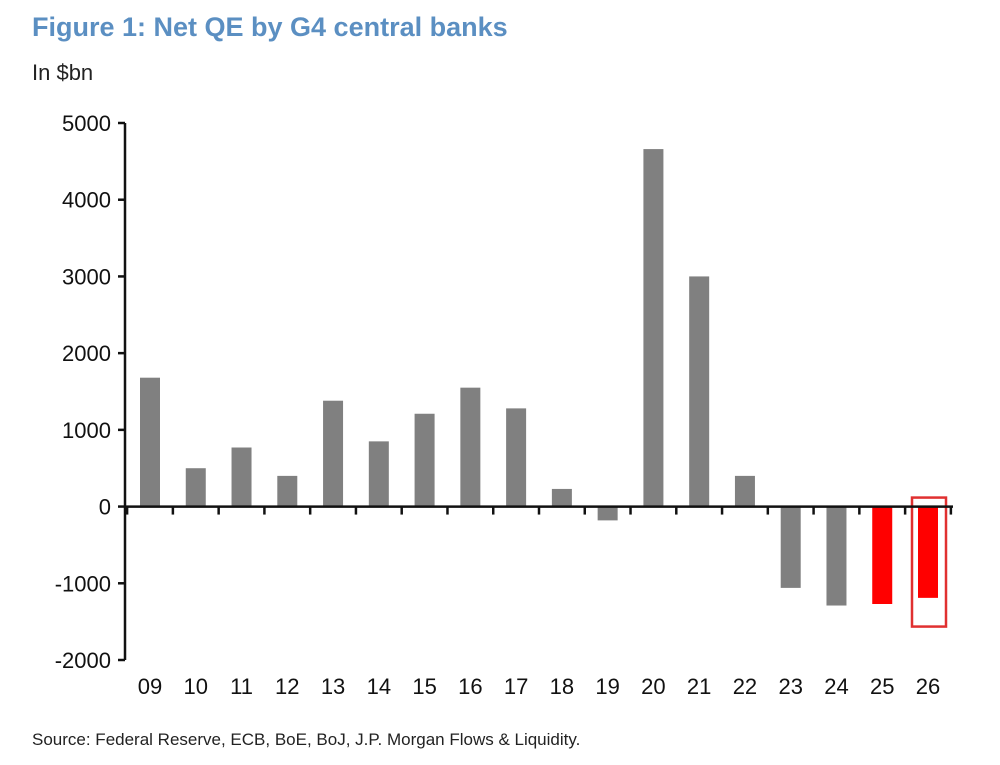 The height and width of the screenshot is (765, 1000). What do you see at coordinates (653, 686) in the screenshot?
I see `x-tick-label: 20` at bounding box center [653, 686].